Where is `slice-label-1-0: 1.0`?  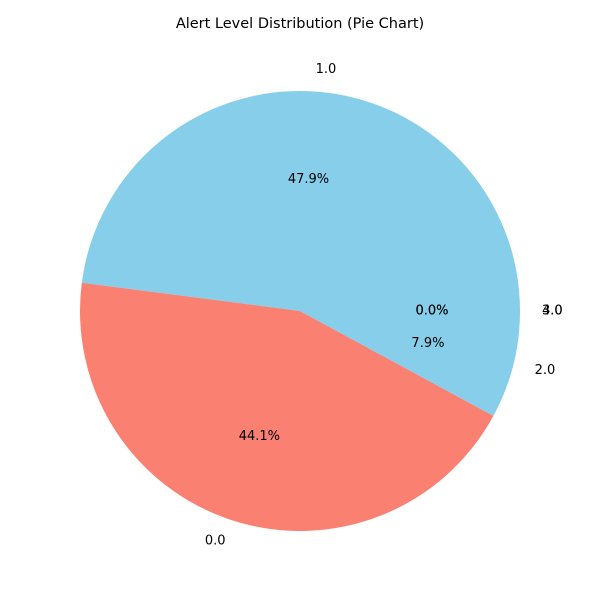
slice-label-1-0: 1.0 is located at coordinates (326, 69).